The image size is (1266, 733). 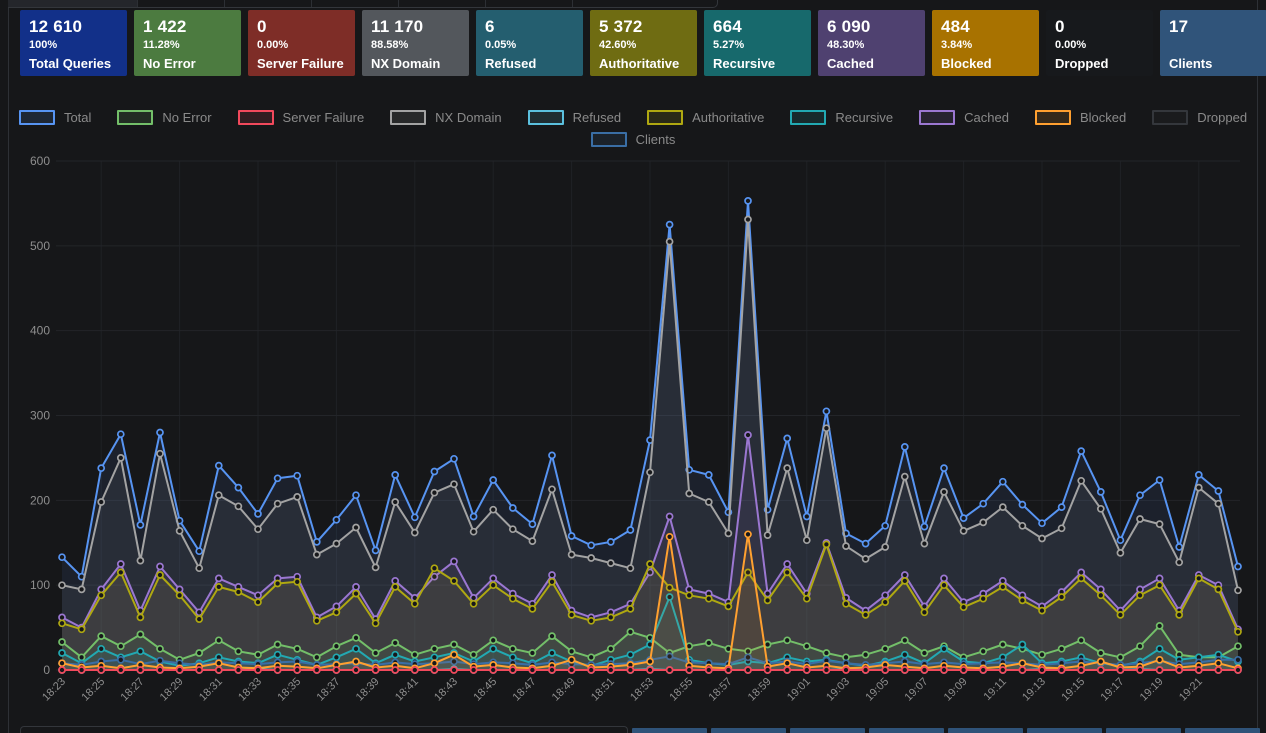 What do you see at coordinates (164, 117) in the screenshot?
I see `legend-item-no-error: No Error` at bounding box center [164, 117].